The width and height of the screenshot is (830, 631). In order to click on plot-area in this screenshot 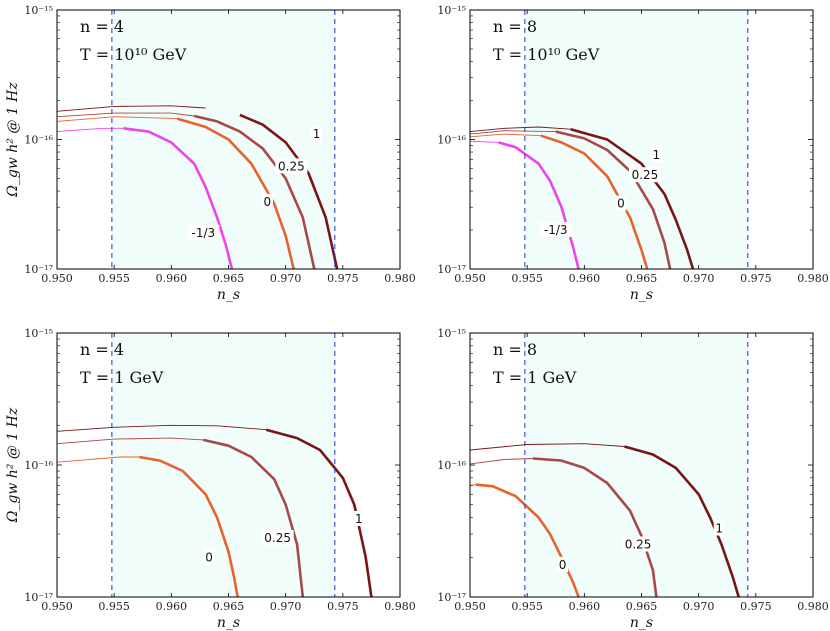, I will do `click(215, 510)`.